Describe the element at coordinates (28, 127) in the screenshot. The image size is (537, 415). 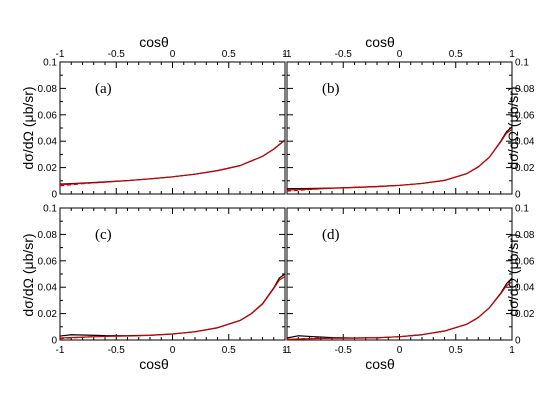
I see `y-axis-title-top-left: dσ/dΩ (μb/sr)` at that location.